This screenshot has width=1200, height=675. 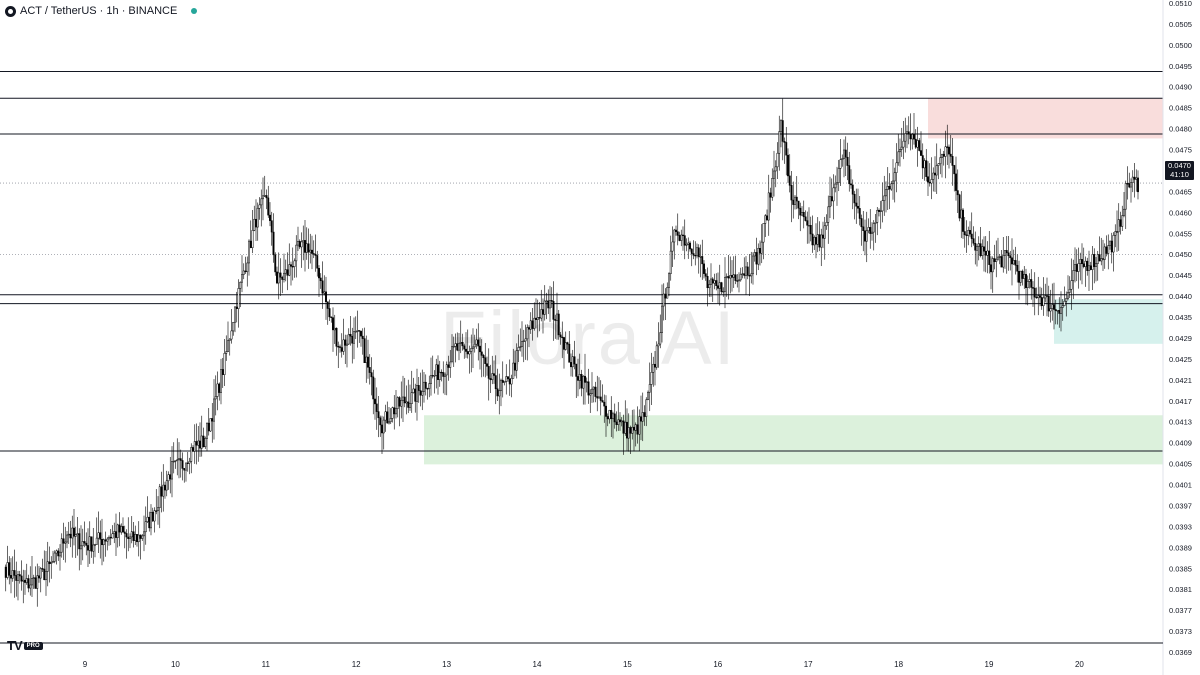 What do you see at coordinates (99, 11) in the screenshot?
I see `symbol-label: ACT / TetherUS · 1h · BINANCE` at bounding box center [99, 11].